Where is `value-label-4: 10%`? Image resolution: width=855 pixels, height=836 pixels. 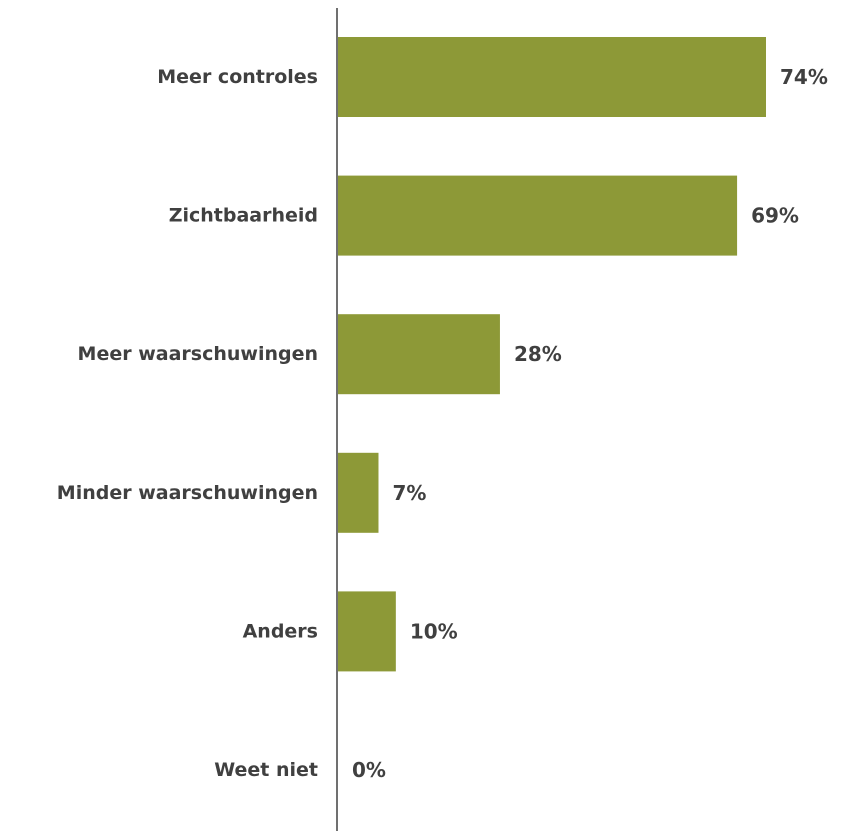
value-label-4: 10% is located at coordinates (434, 631).